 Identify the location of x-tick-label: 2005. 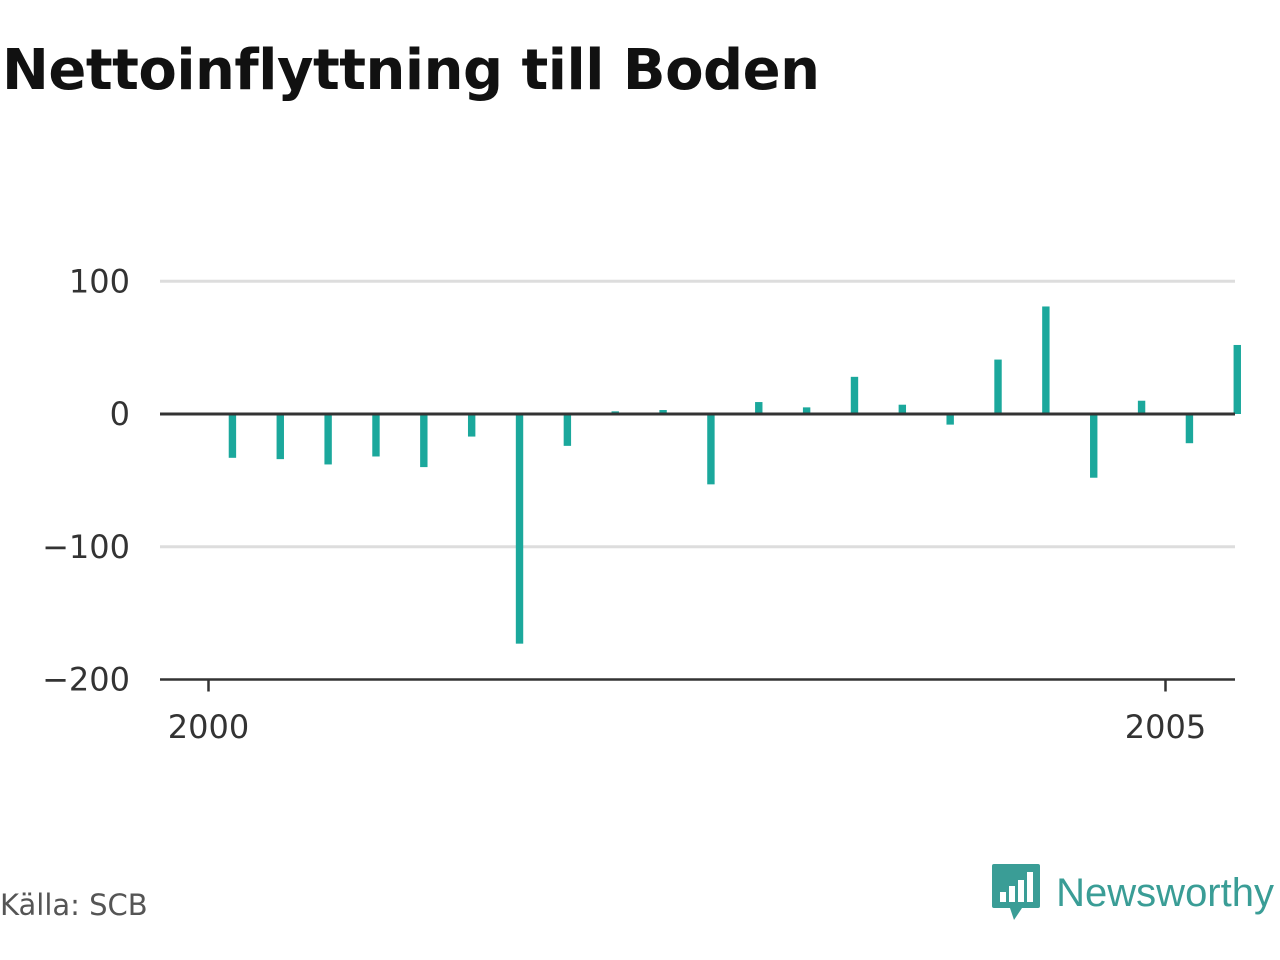
(1165, 727).